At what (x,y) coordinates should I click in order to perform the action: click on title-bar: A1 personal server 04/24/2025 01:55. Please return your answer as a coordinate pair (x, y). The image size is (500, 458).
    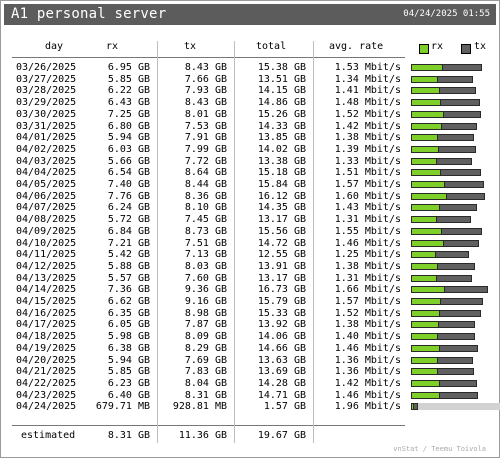
    Looking at the image, I should click on (250, 14).